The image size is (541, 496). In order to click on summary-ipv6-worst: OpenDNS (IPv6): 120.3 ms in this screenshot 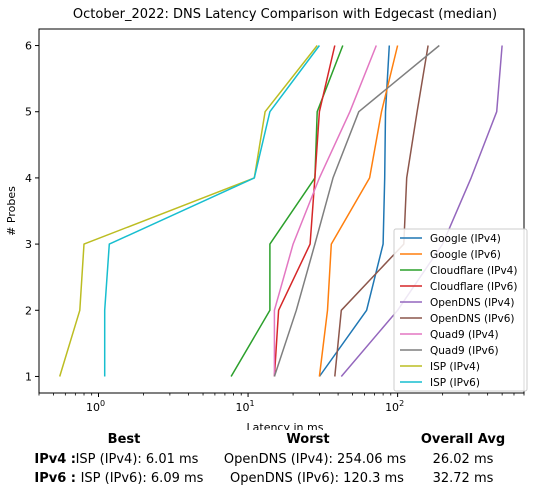, I will do `click(317, 478)`.